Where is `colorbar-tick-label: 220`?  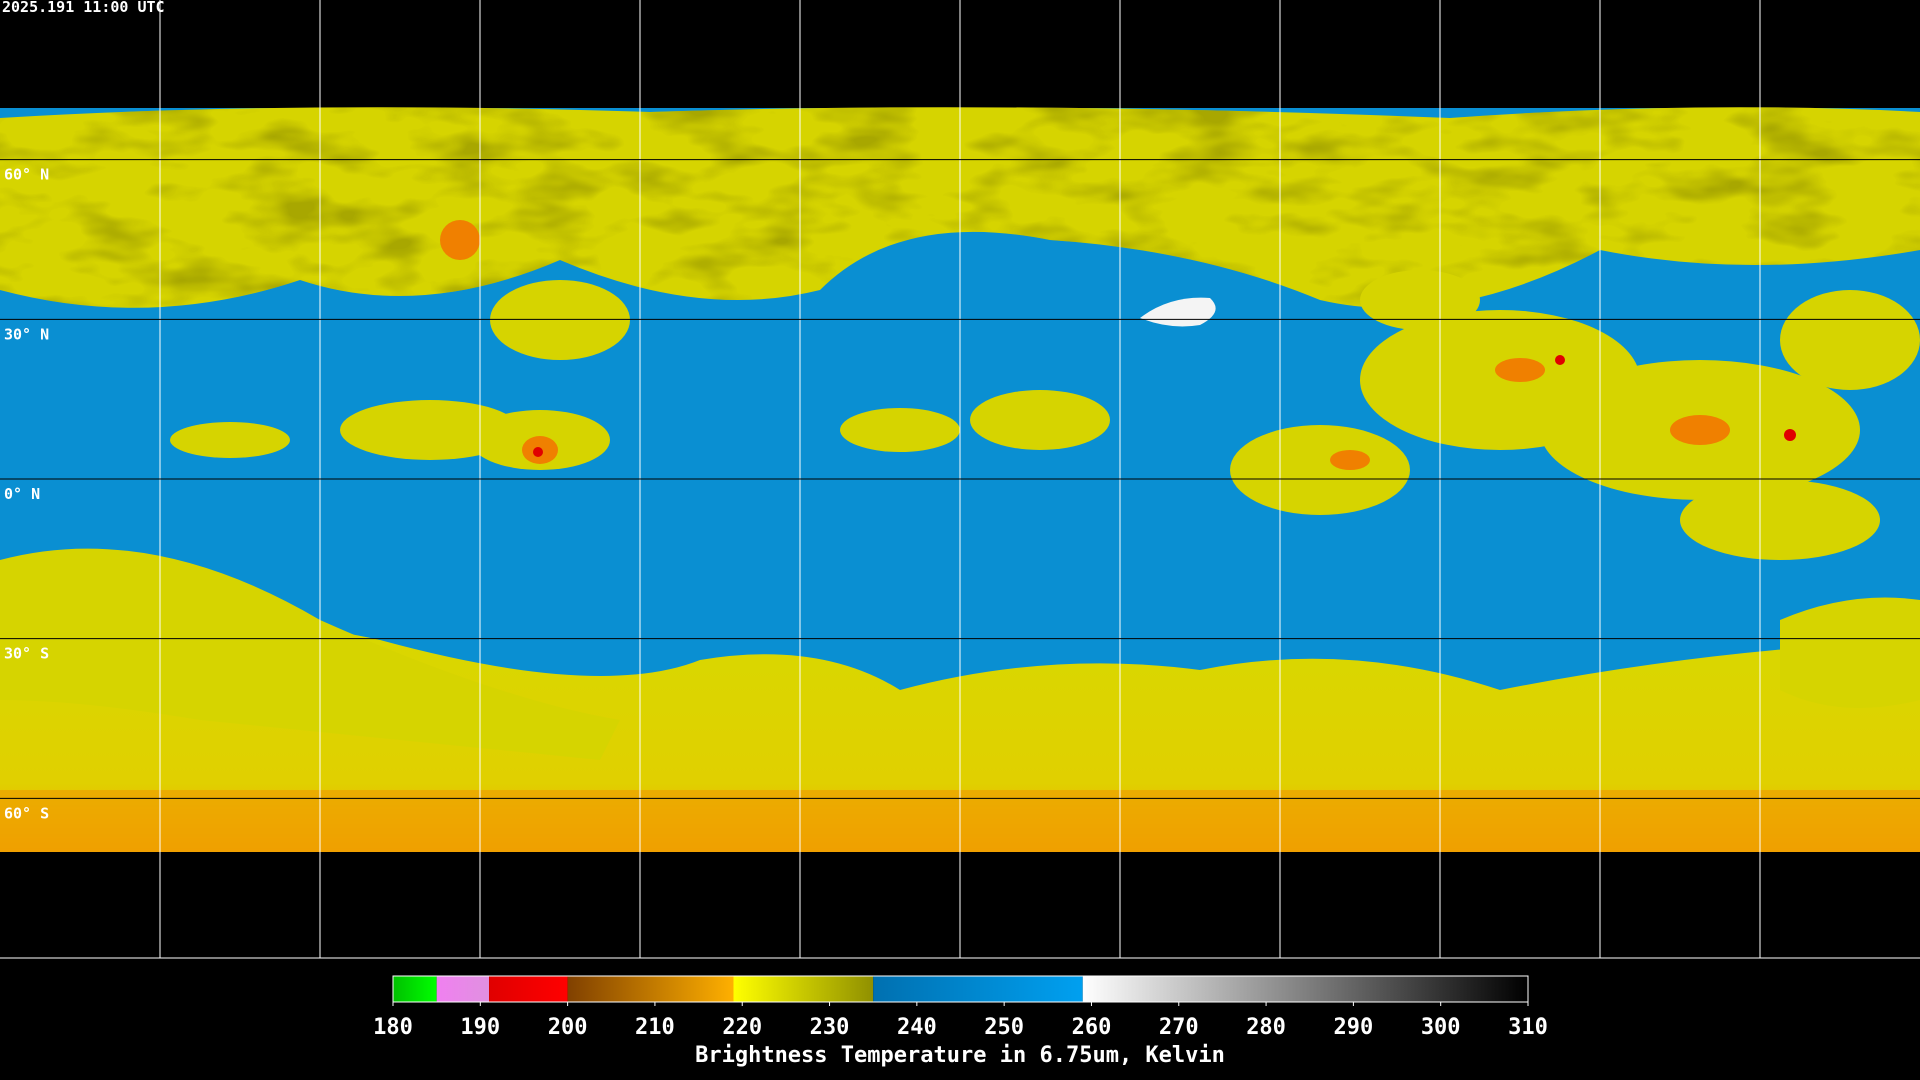 colorbar-tick-label: 220 is located at coordinates (742, 1027).